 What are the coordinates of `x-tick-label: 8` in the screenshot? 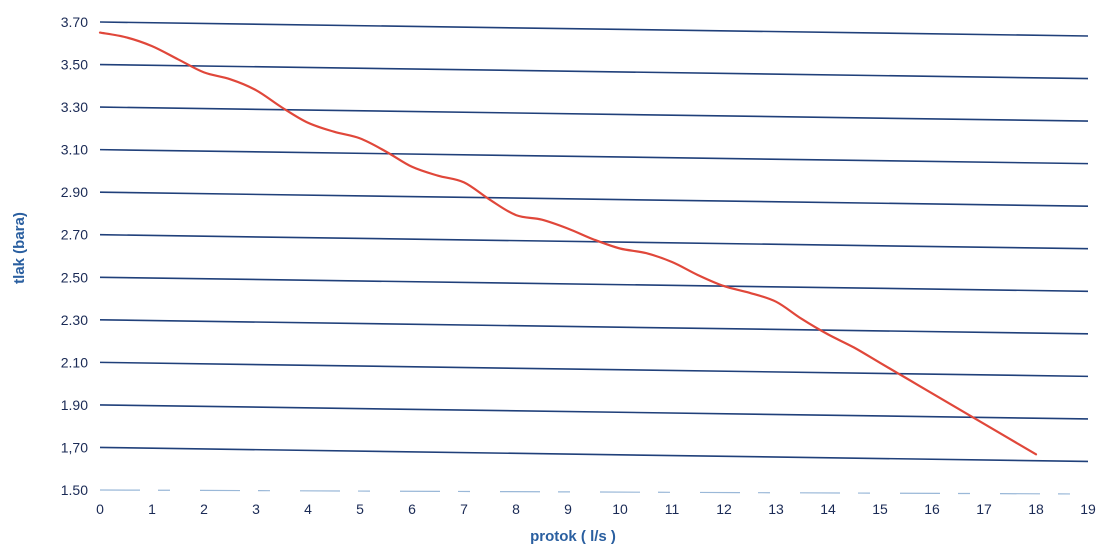 It's located at (516, 509).